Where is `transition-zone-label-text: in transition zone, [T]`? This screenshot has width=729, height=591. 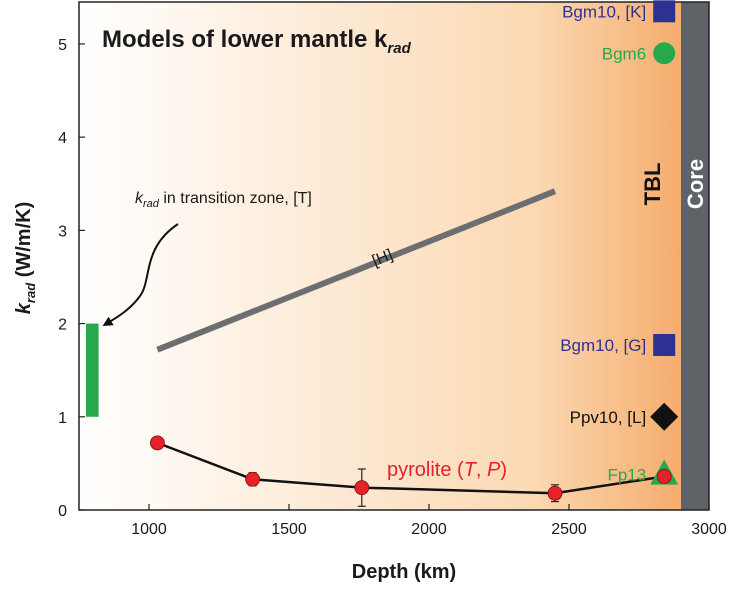 transition-zone-label-text: in transition zone, [T] is located at coordinates (235, 198).